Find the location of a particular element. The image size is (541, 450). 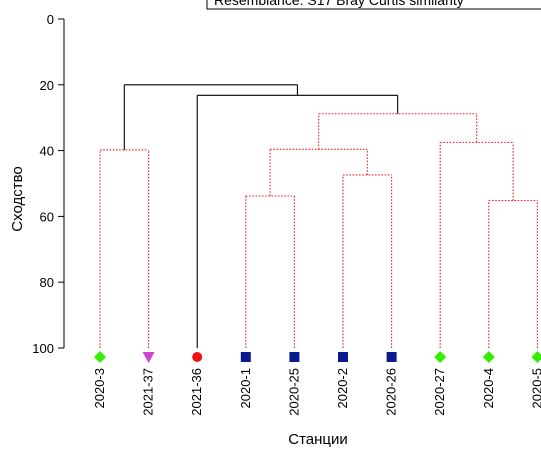

leaf-label: 2020-27 is located at coordinates (439, 392).